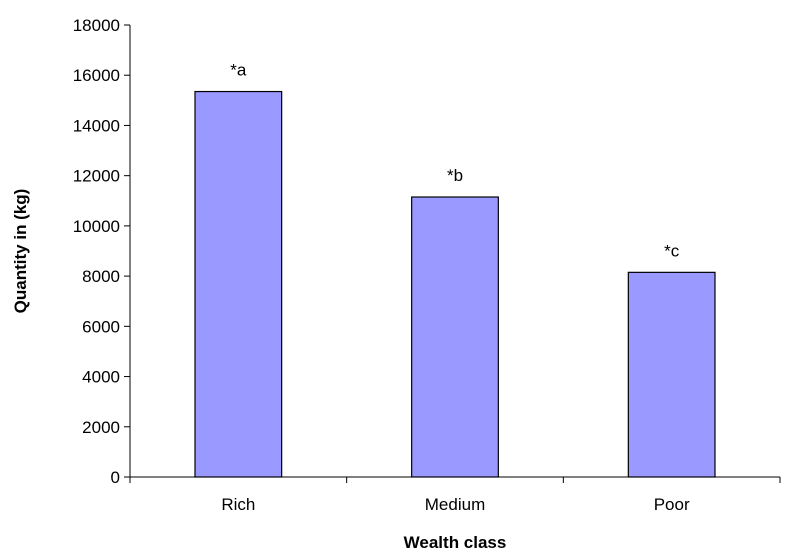  Describe the element at coordinates (672, 250) in the screenshot. I see `bar-data-label: *c` at that location.